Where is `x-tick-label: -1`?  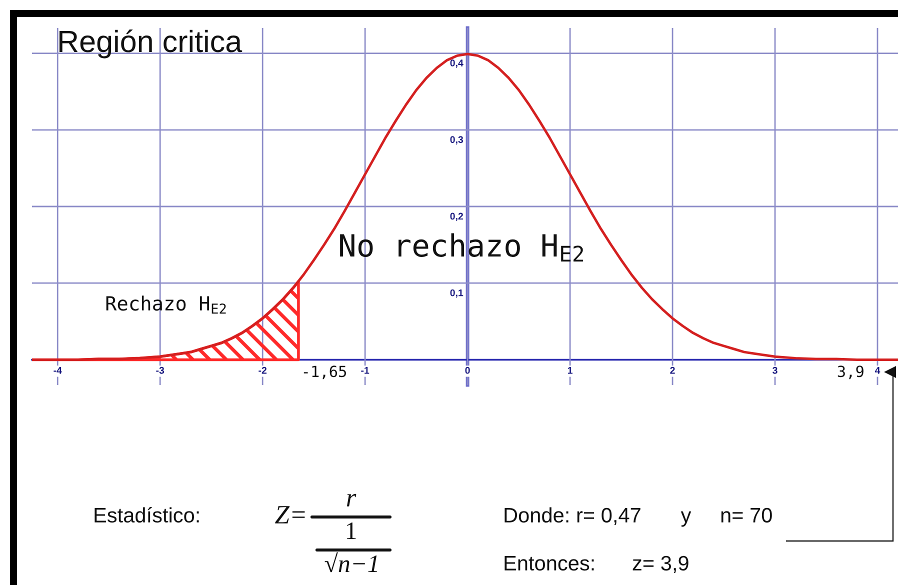
x-tick-label: -1 is located at coordinates (365, 370).